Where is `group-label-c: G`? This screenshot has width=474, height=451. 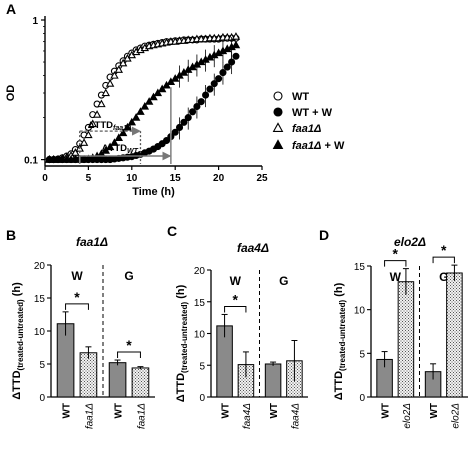
group-label-c: G is located at coordinates (283, 281).